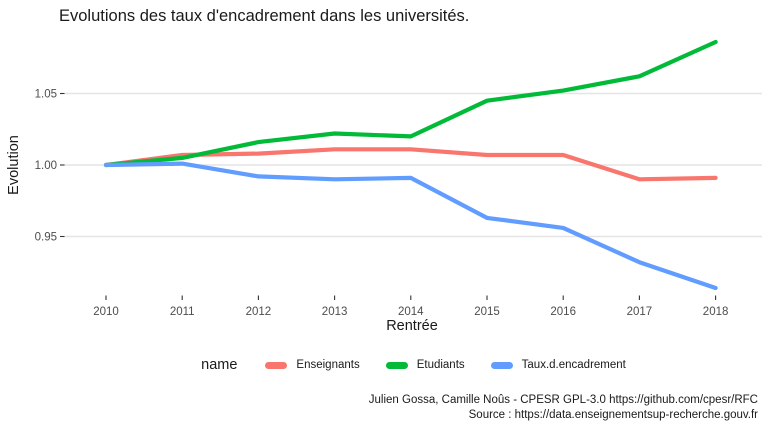 This screenshot has height=432, width=768. What do you see at coordinates (563, 312) in the screenshot?
I see `x-tick-label: 2016` at bounding box center [563, 312].